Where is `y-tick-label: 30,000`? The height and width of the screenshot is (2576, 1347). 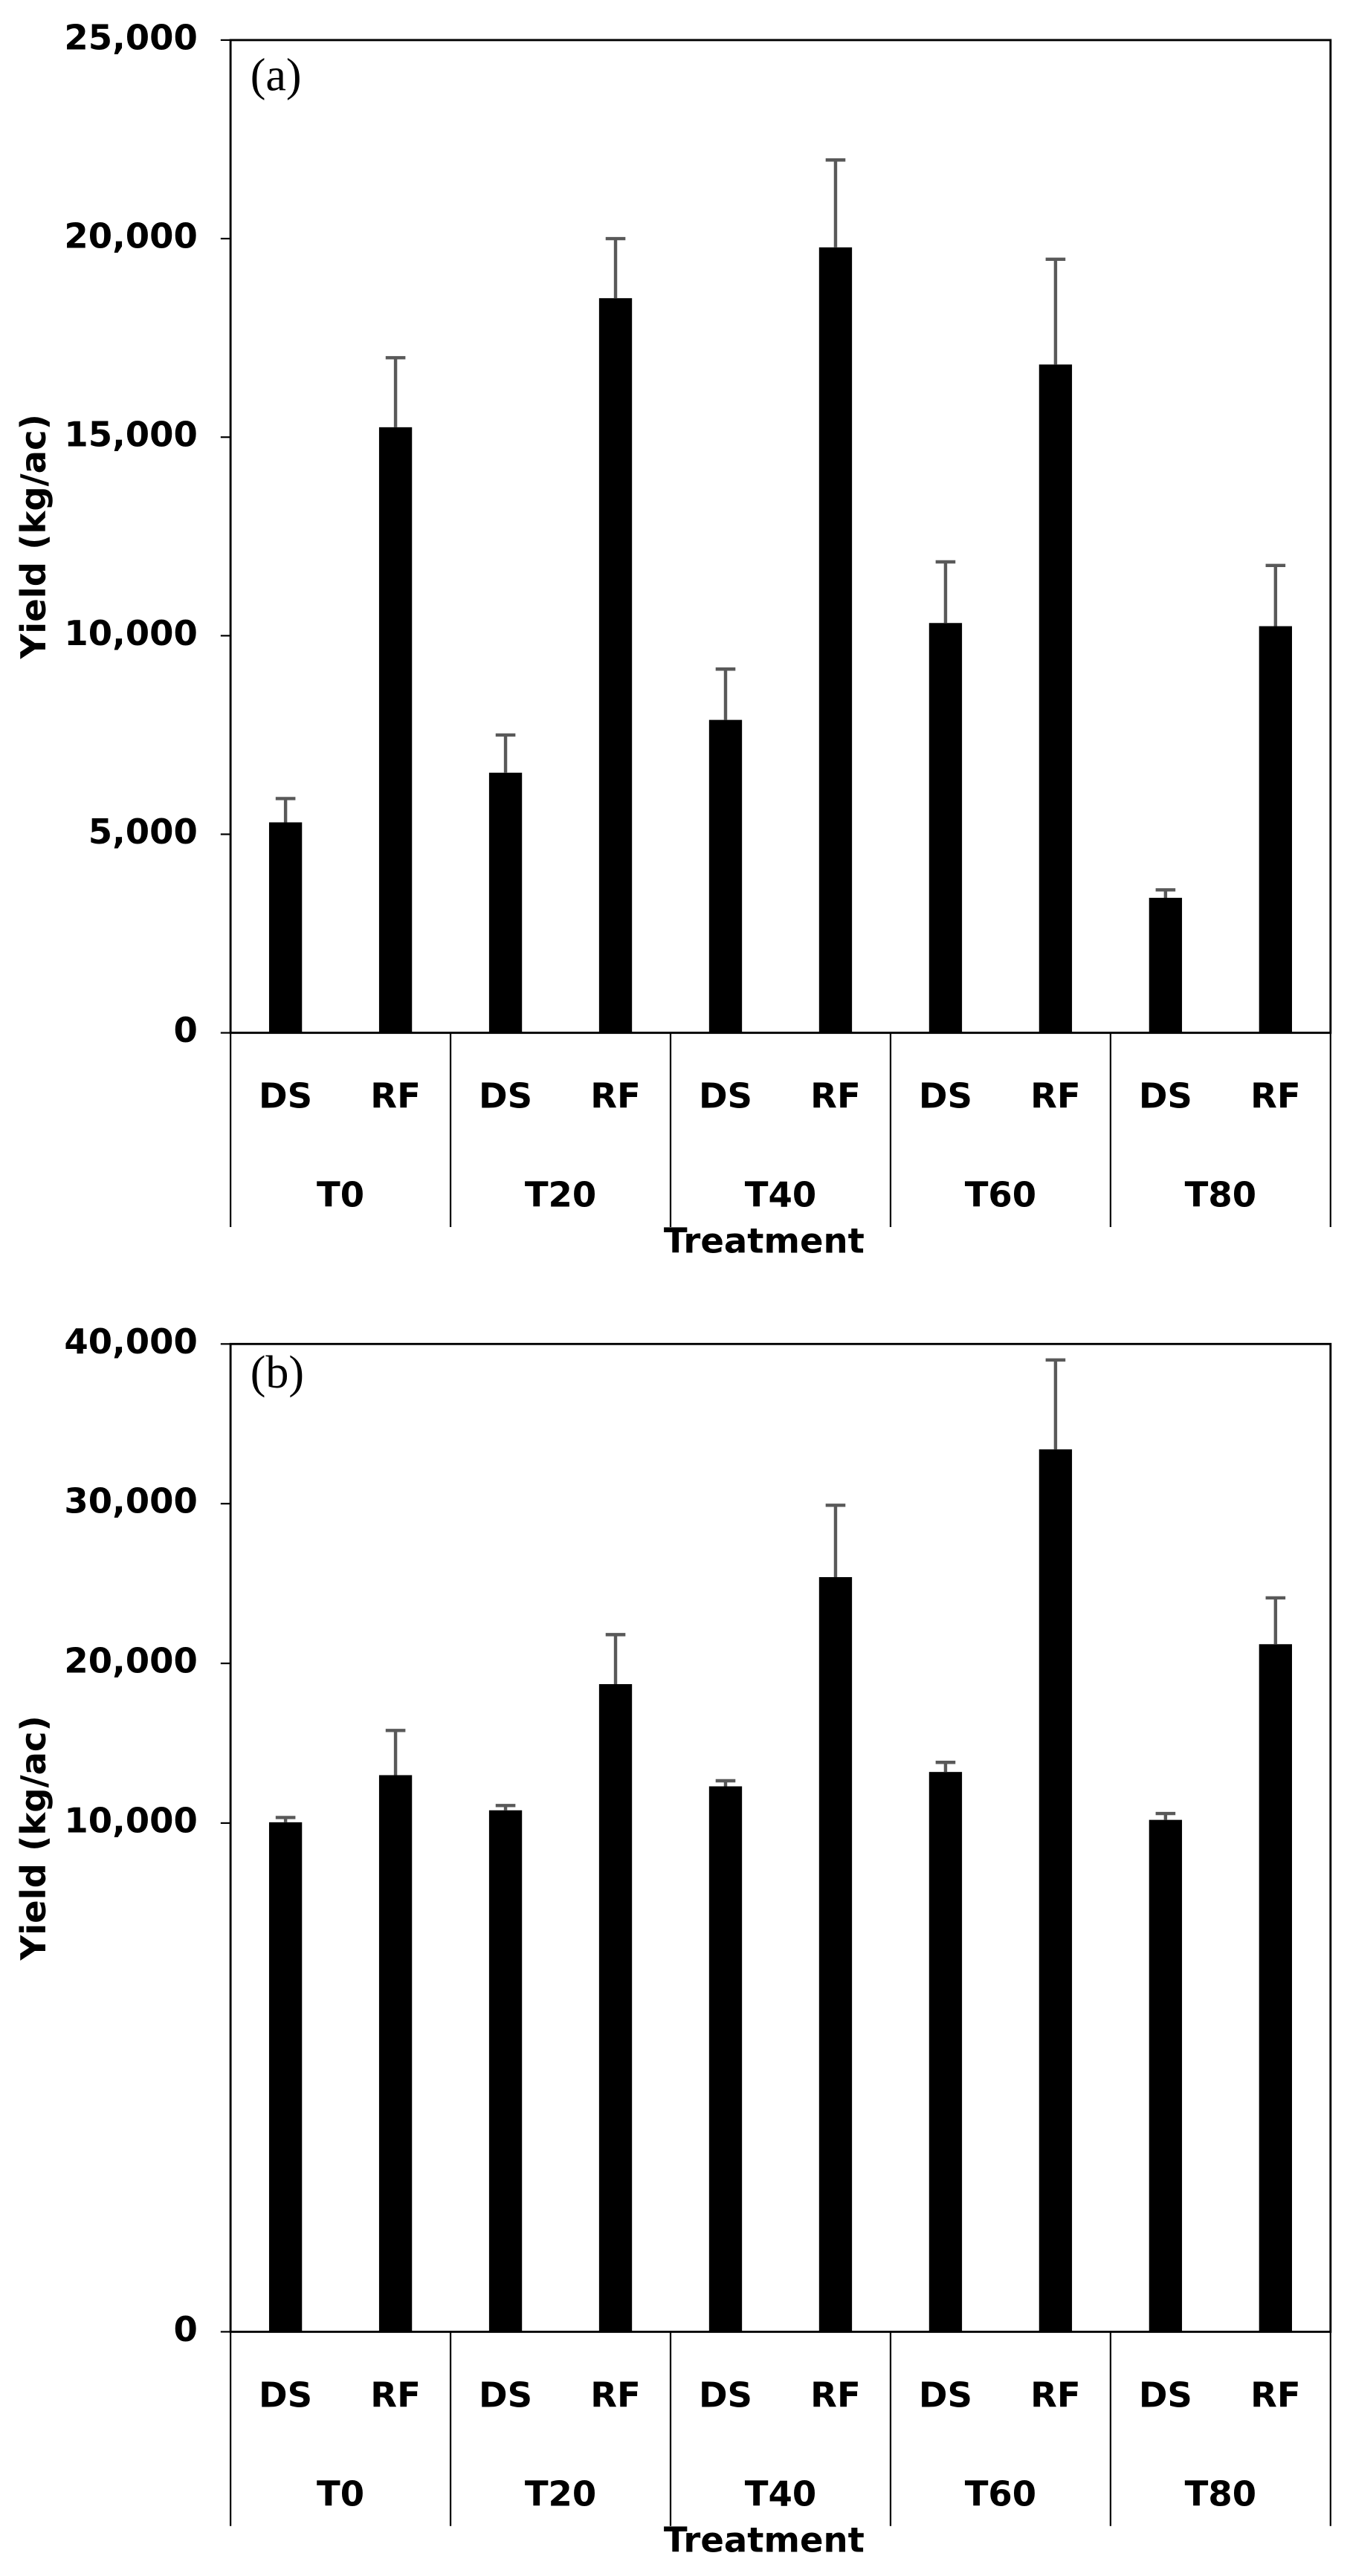
y-tick-label: 30,000 is located at coordinates (130, 1501).